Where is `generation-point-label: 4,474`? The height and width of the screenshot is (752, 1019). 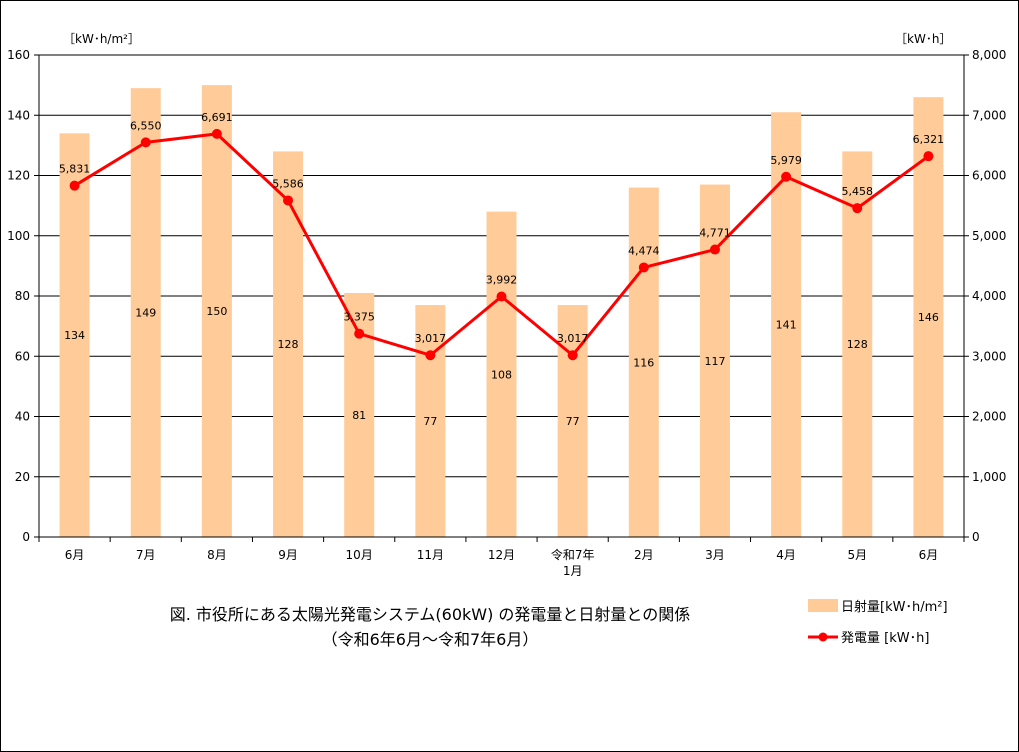
generation-point-label: 4,474 is located at coordinates (644, 250).